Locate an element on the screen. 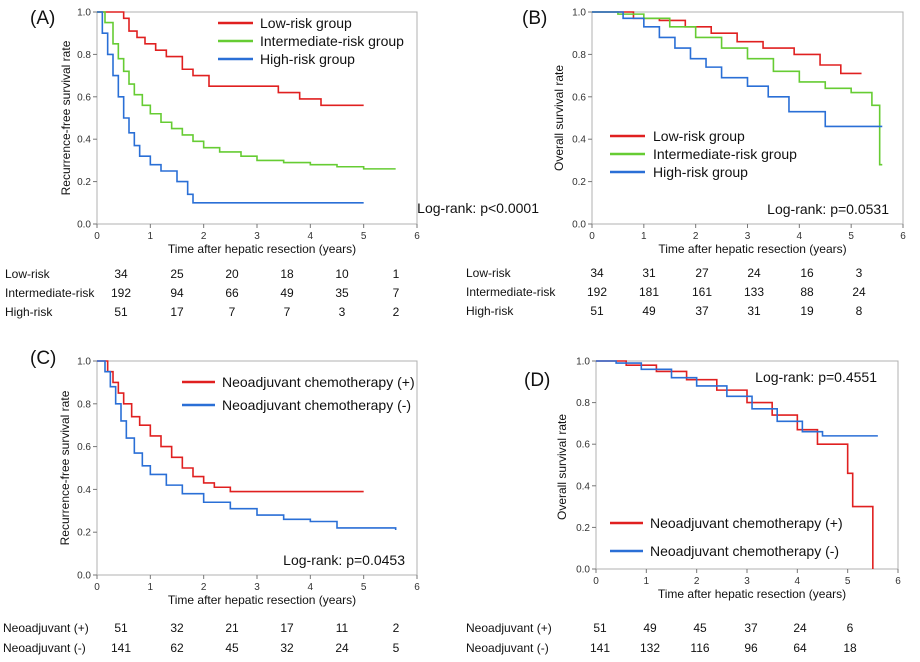 The width and height of the screenshot is (920, 662). risk-table-value: 35 is located at coordinates (342, 293).